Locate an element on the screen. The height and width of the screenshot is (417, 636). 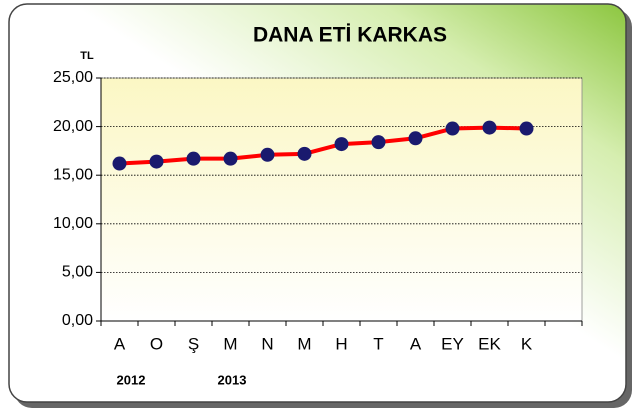
x-tick-label: Ş is located at coordinates (193, 343).